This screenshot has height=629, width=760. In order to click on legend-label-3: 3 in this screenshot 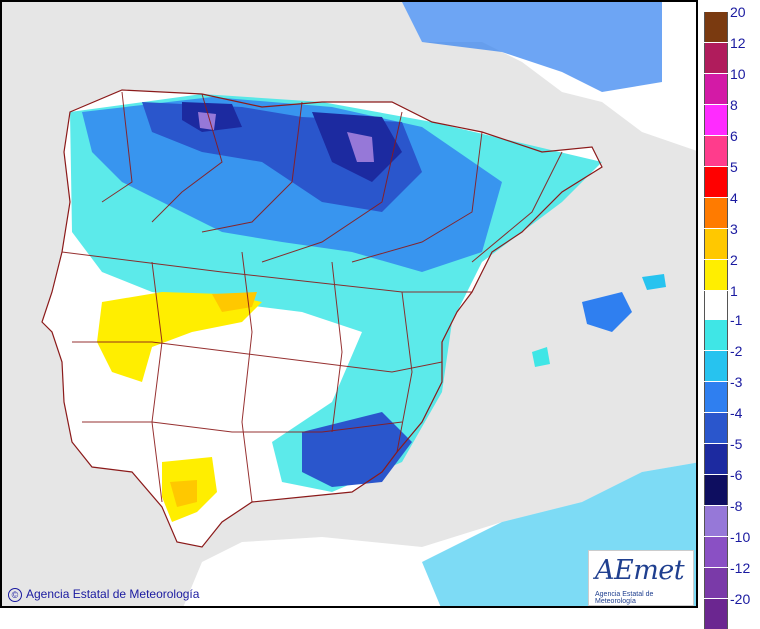, I will do `click(734, 229)`.